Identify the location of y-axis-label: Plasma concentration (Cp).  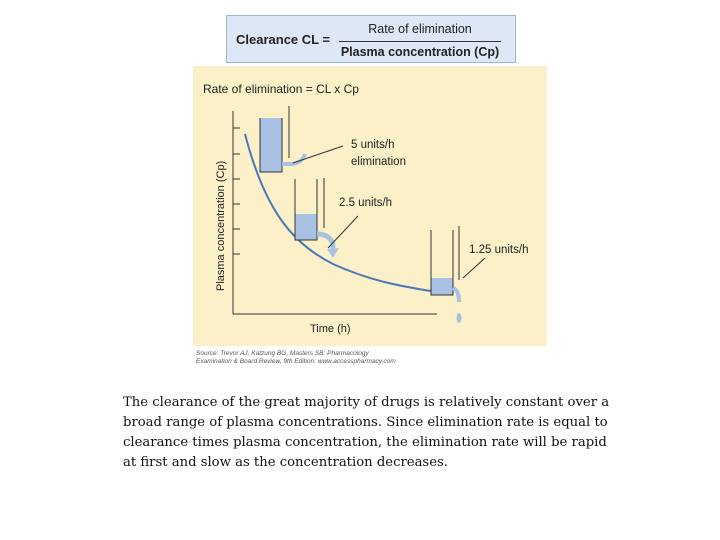
(221, 226).